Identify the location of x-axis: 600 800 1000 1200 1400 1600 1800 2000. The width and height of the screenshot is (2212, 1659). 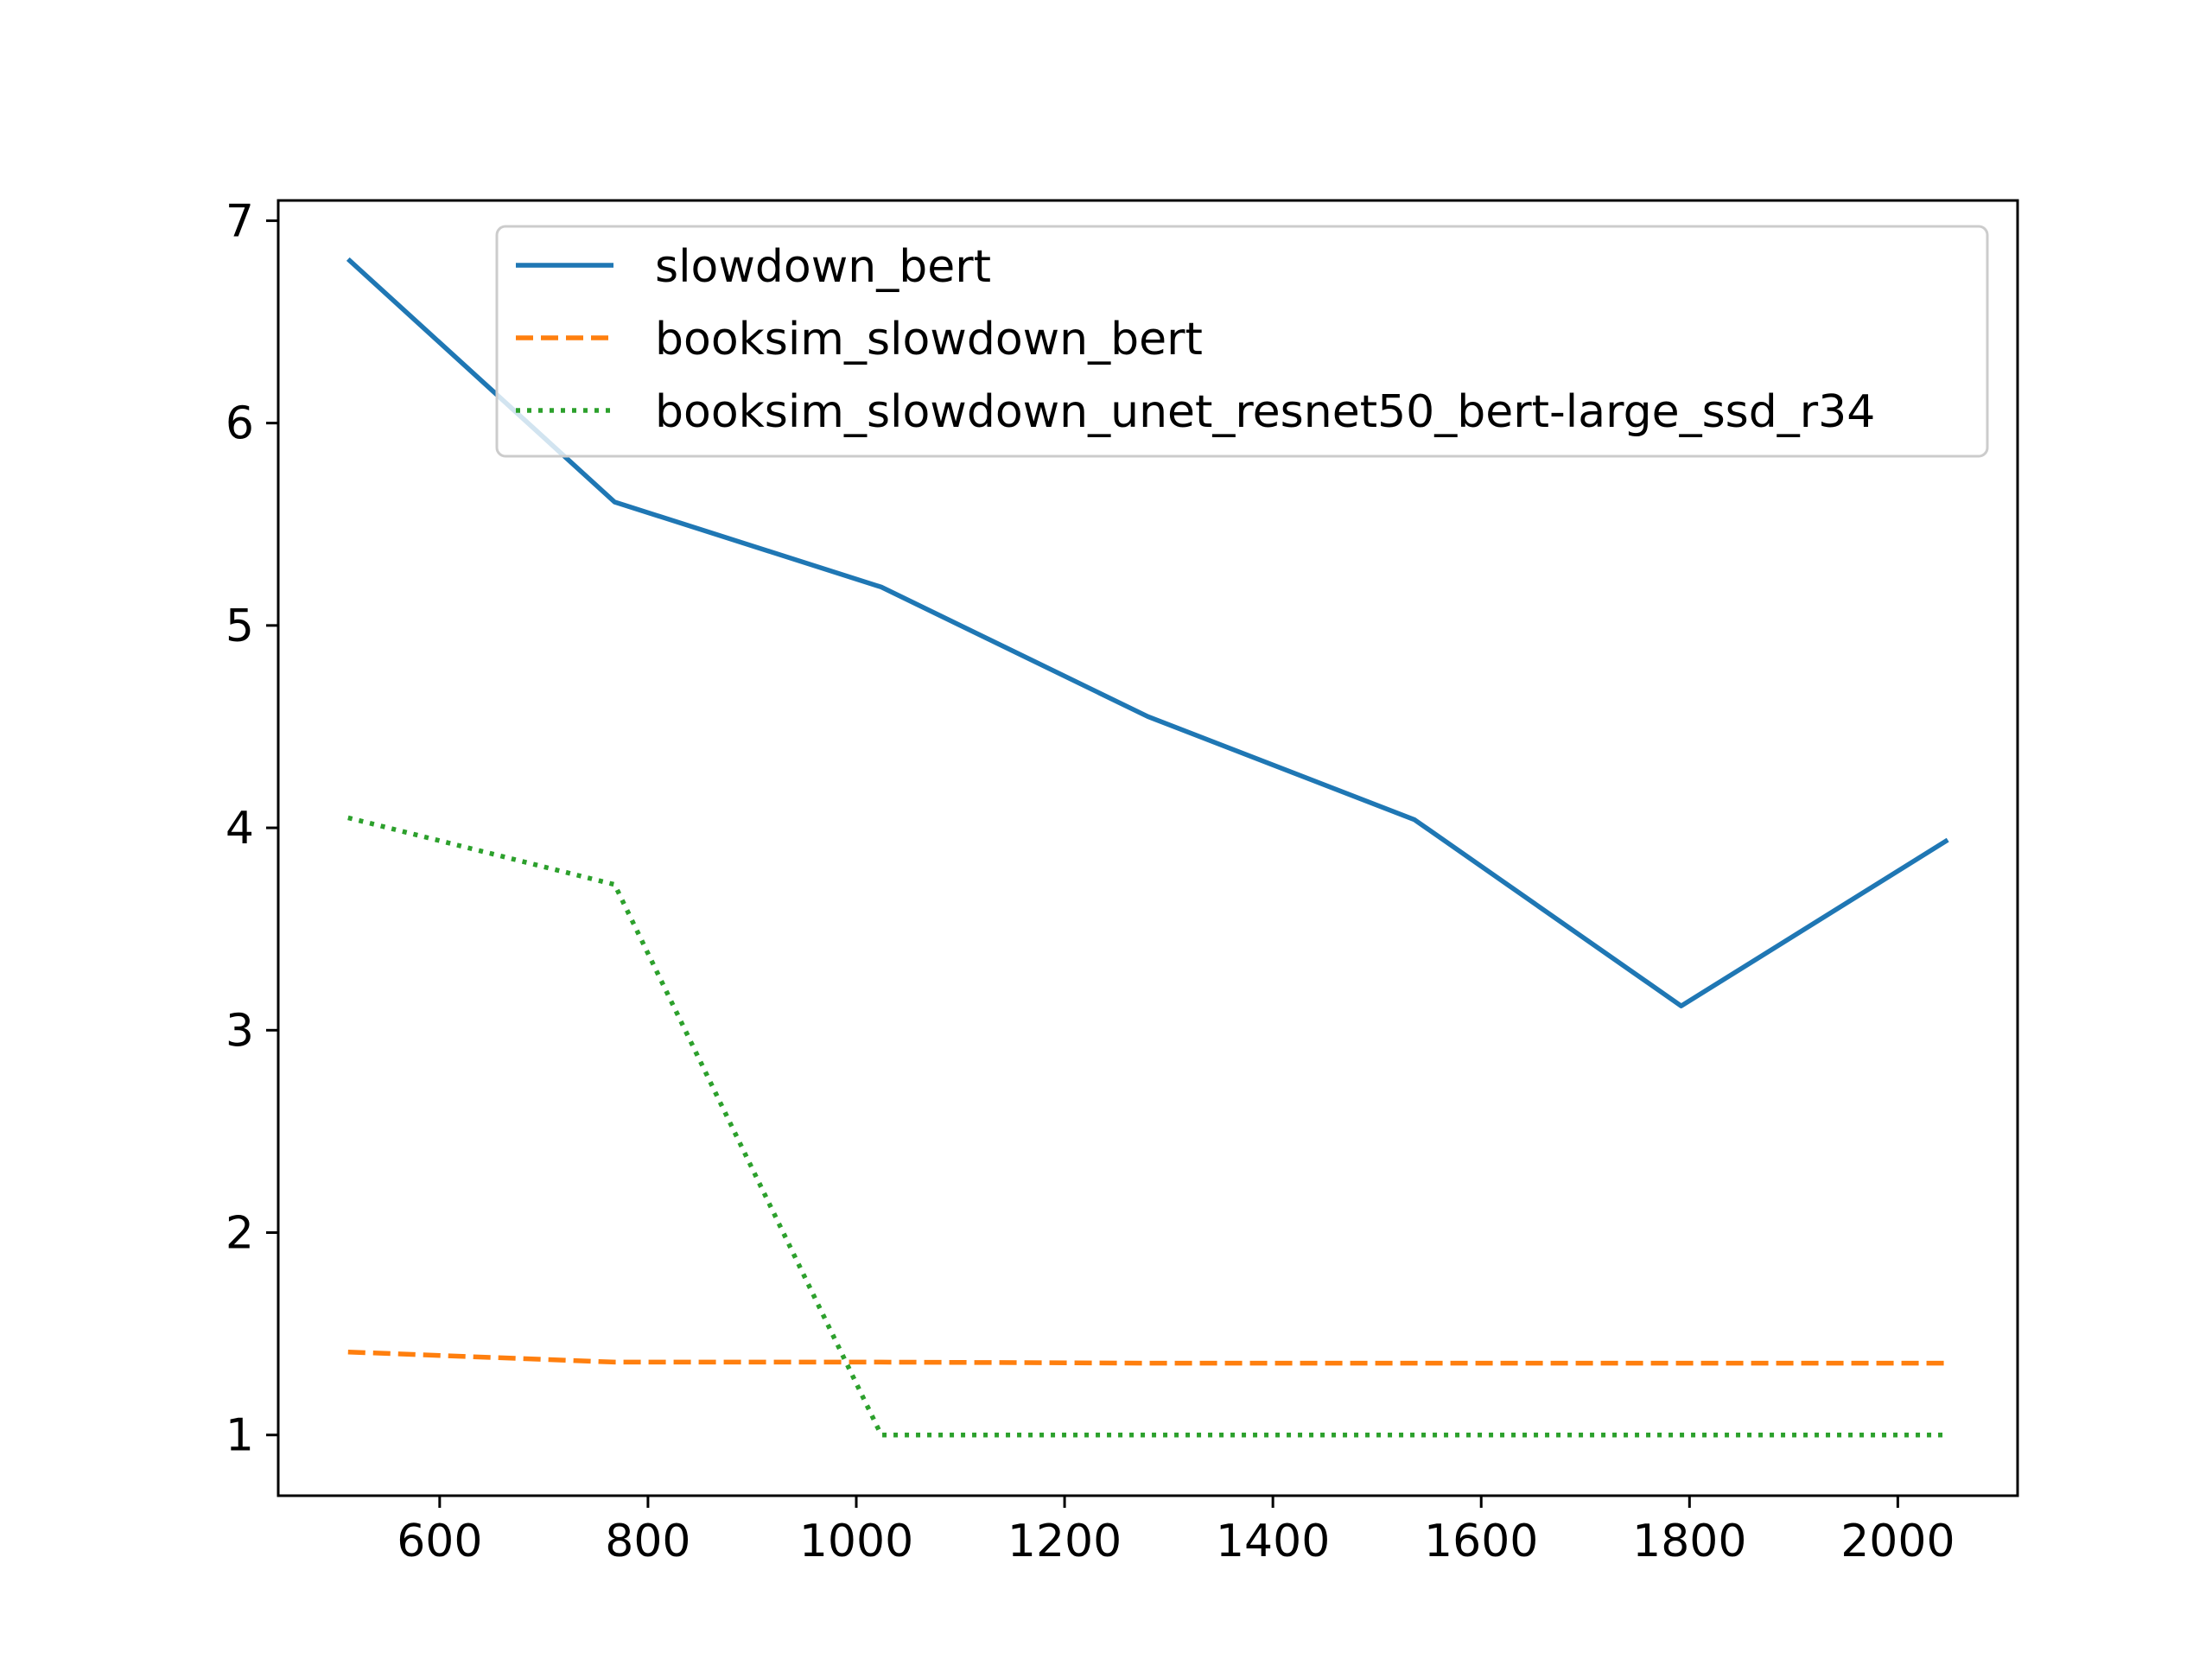
(1176, 1531).